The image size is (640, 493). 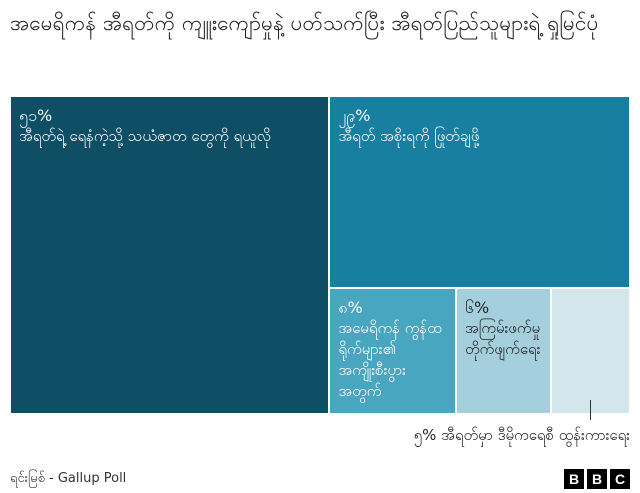 I want to click on category-label: အီရတ် အစိုးရကို ဖြုတ်ချဖို့, so click(x=409, y=136).